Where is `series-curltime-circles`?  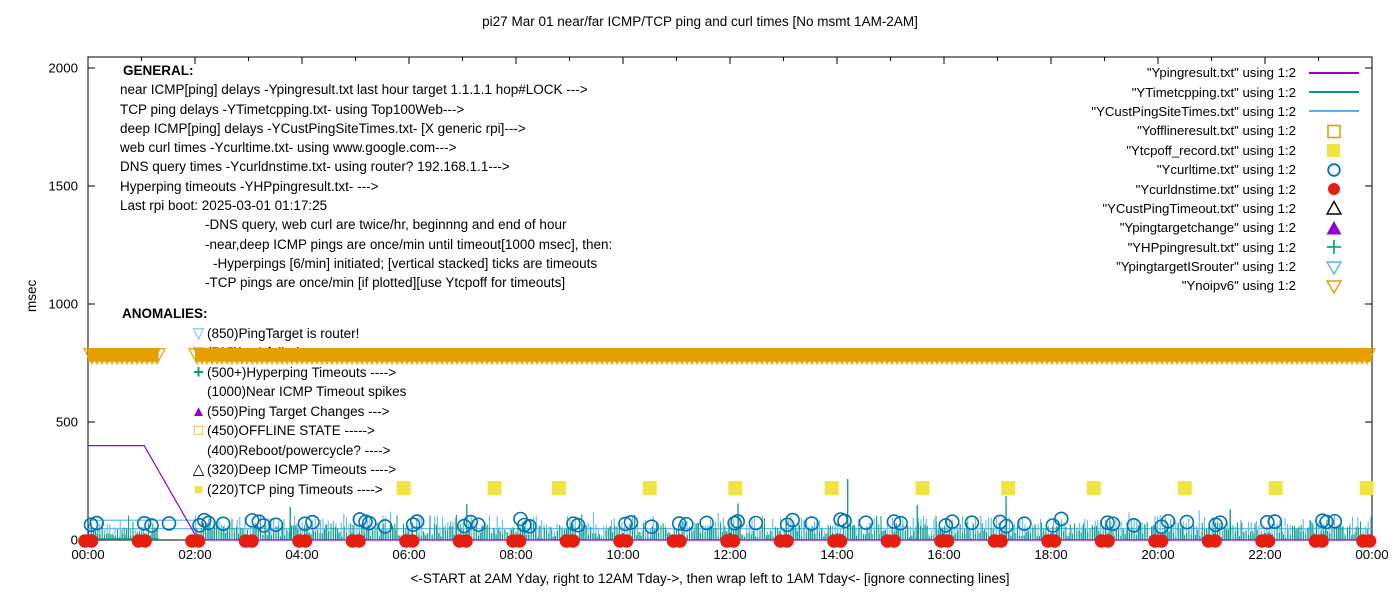
series-curltime-circles is located at coordinates (713, 523).